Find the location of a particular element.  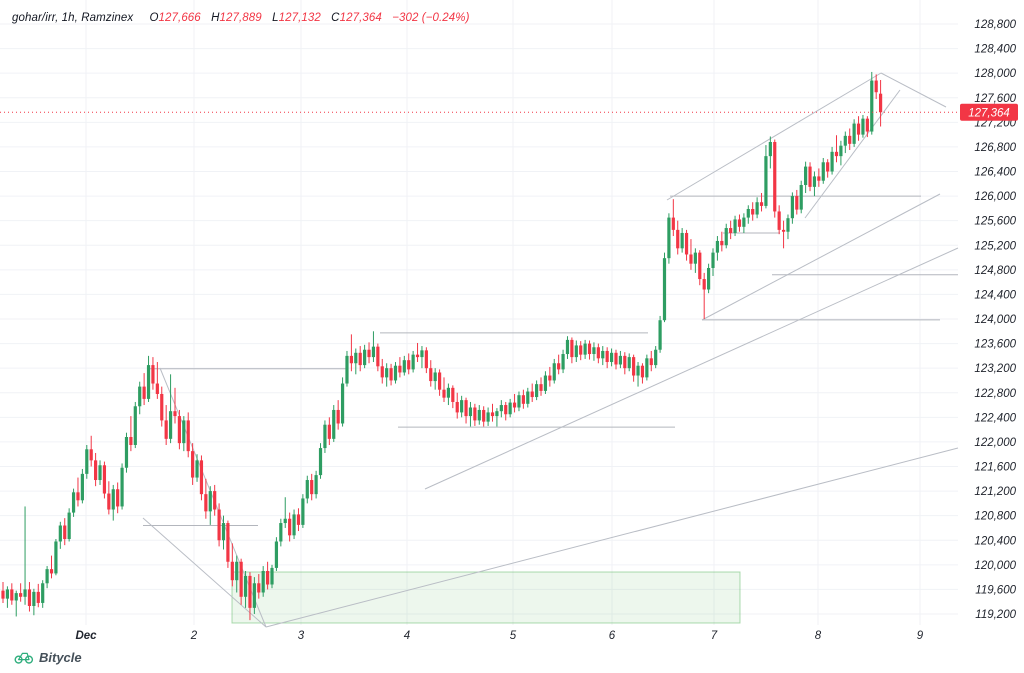

price-axis-tick: 127,600 is located at coordinates (995, 99).